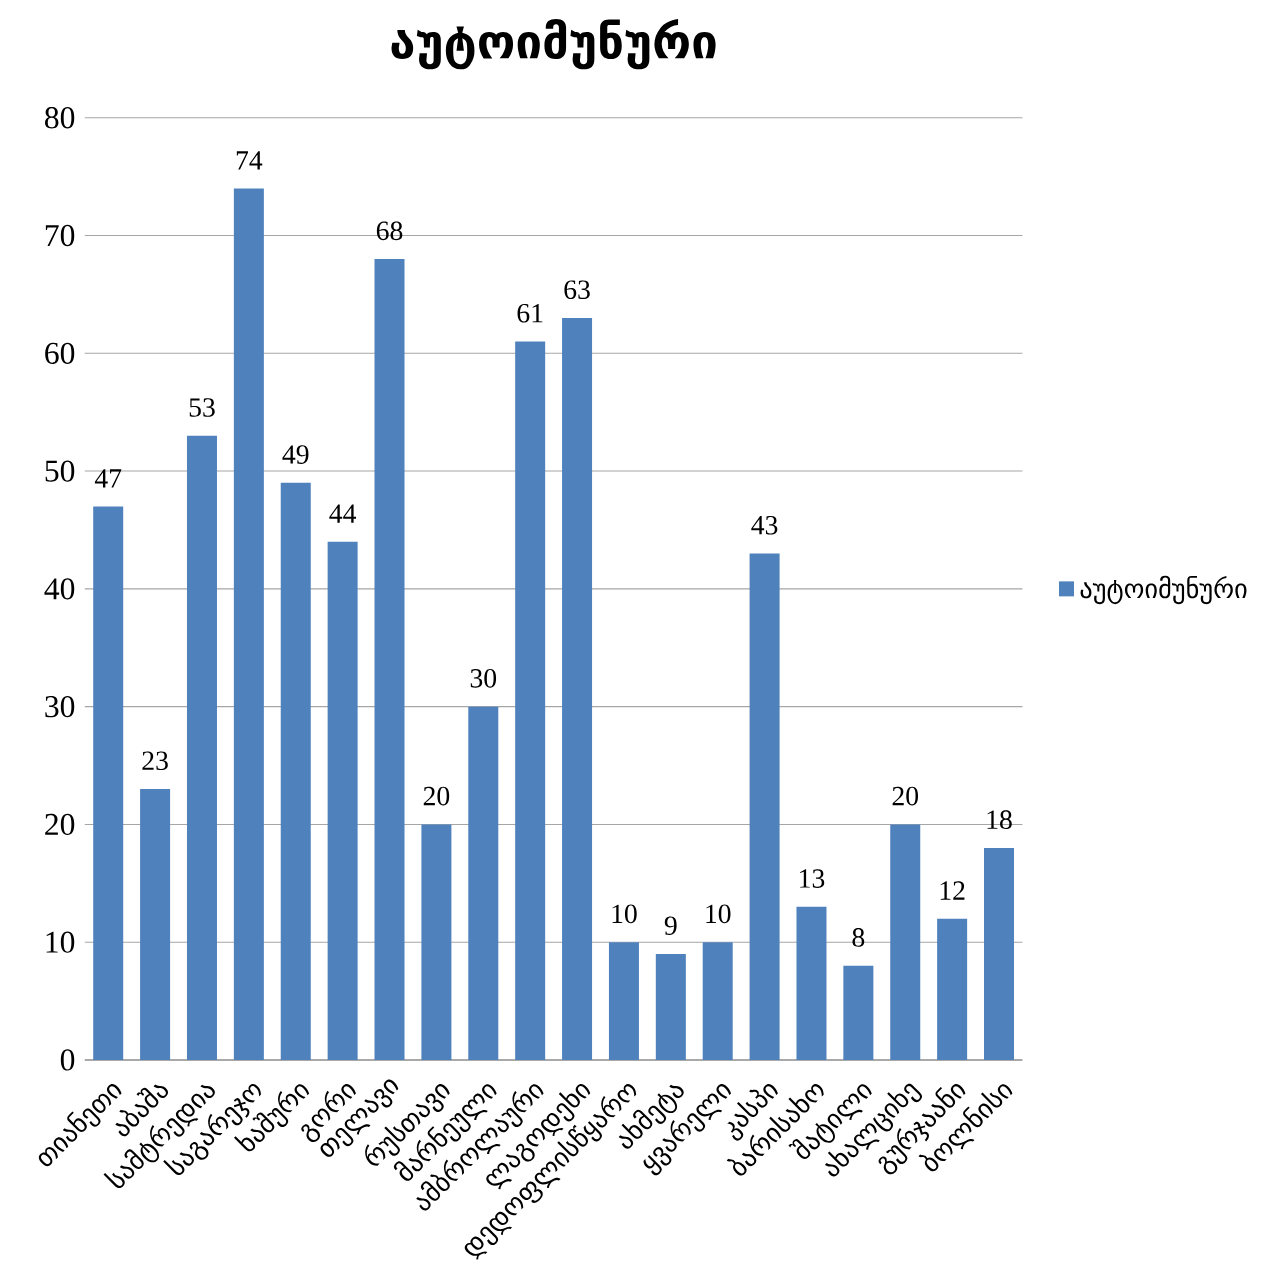 Image resolution: width=1275 pixels, height=1285 pixels. What do you see at coordinates (155, 761) in the screenshot?
I see `data-label: 23` at bounding box center [155, 761].